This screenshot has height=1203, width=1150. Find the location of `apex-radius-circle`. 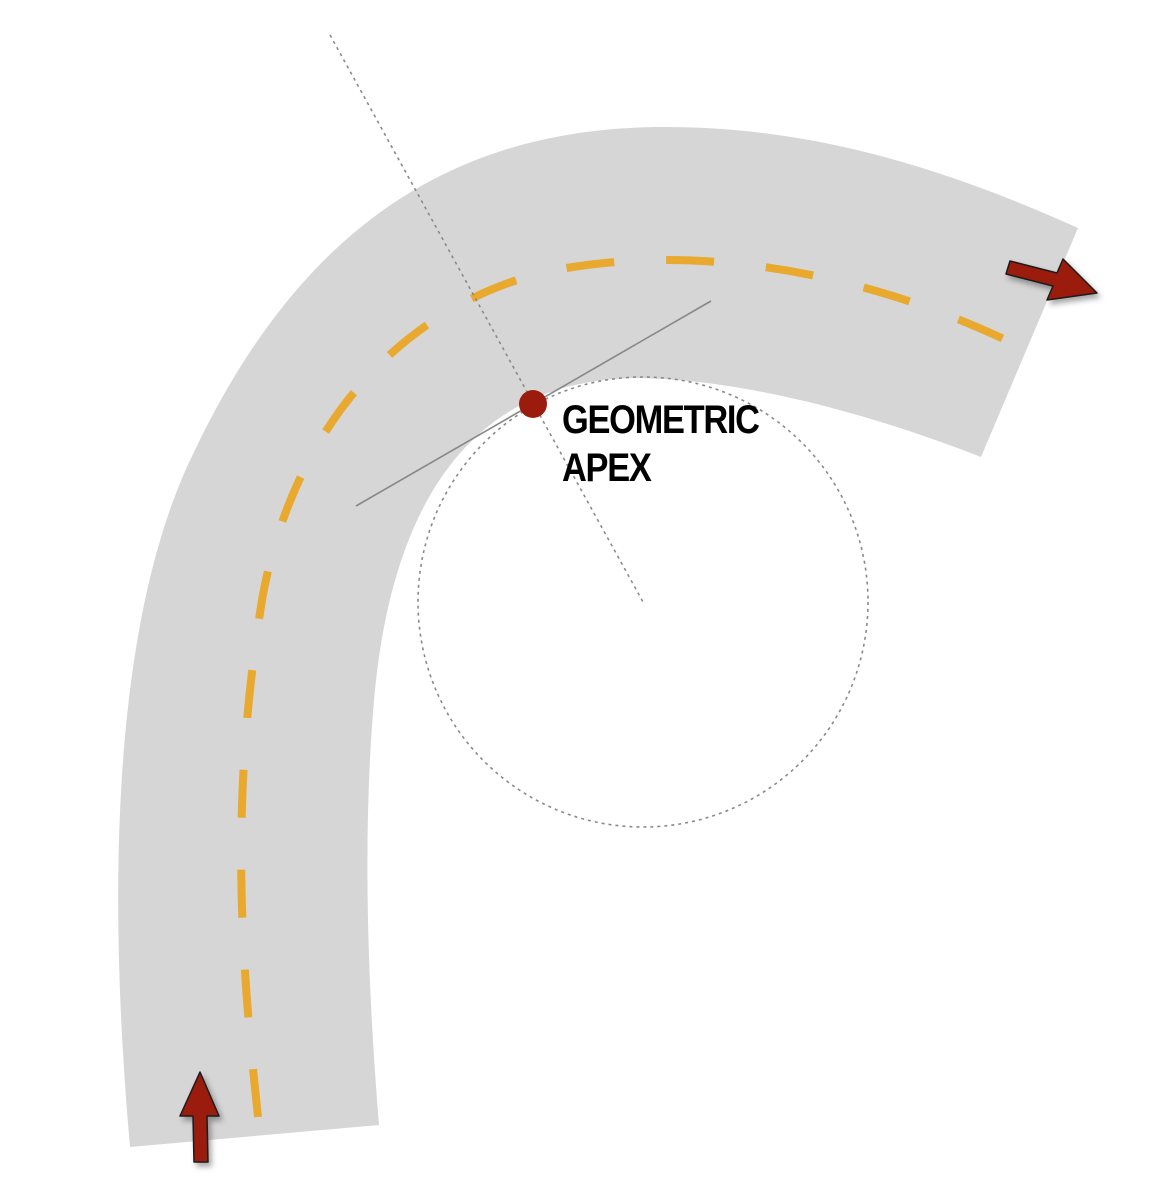

apex-radius-circle is located at coordinates (643, 602).